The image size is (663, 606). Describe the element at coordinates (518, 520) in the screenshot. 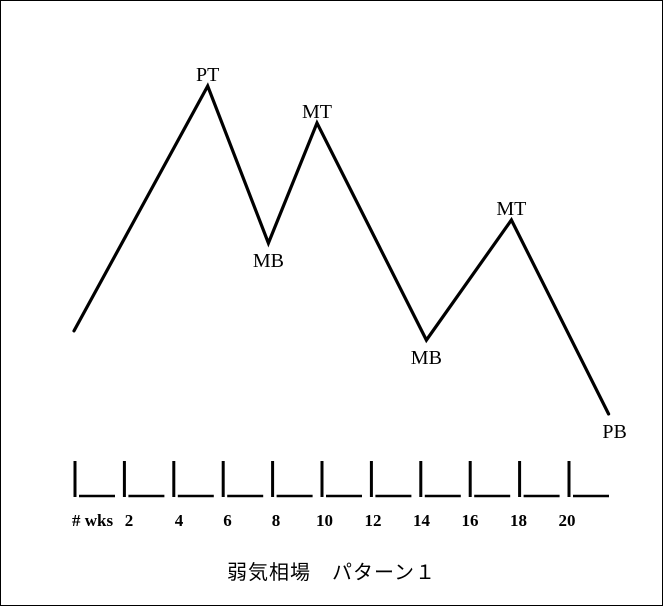

I see `axis-tick-label: 18` at that location.